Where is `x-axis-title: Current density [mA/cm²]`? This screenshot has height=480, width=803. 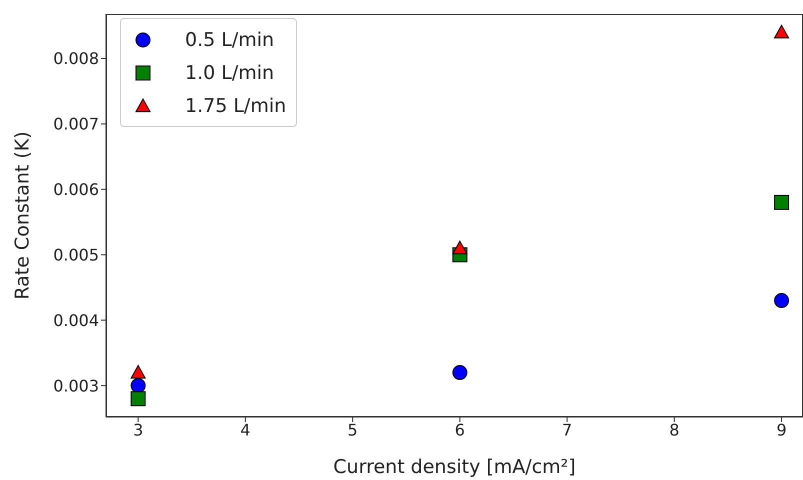
x-axis-title: Current density [mA/cm²] is located at coordinates (454, 467).